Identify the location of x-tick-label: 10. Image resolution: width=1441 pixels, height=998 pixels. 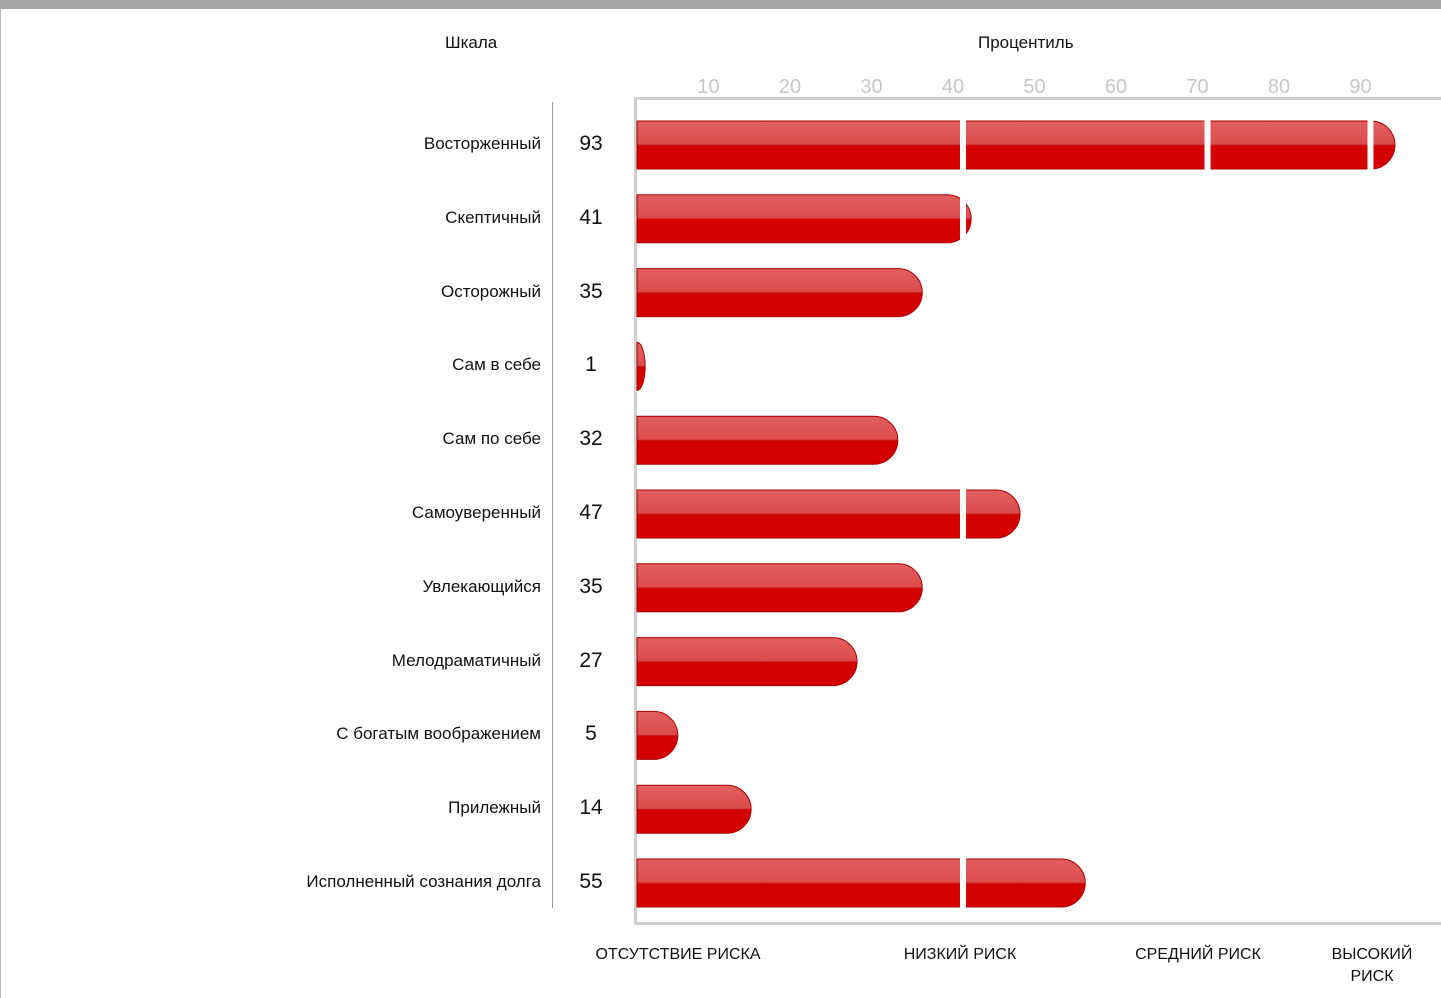
(708, 87).